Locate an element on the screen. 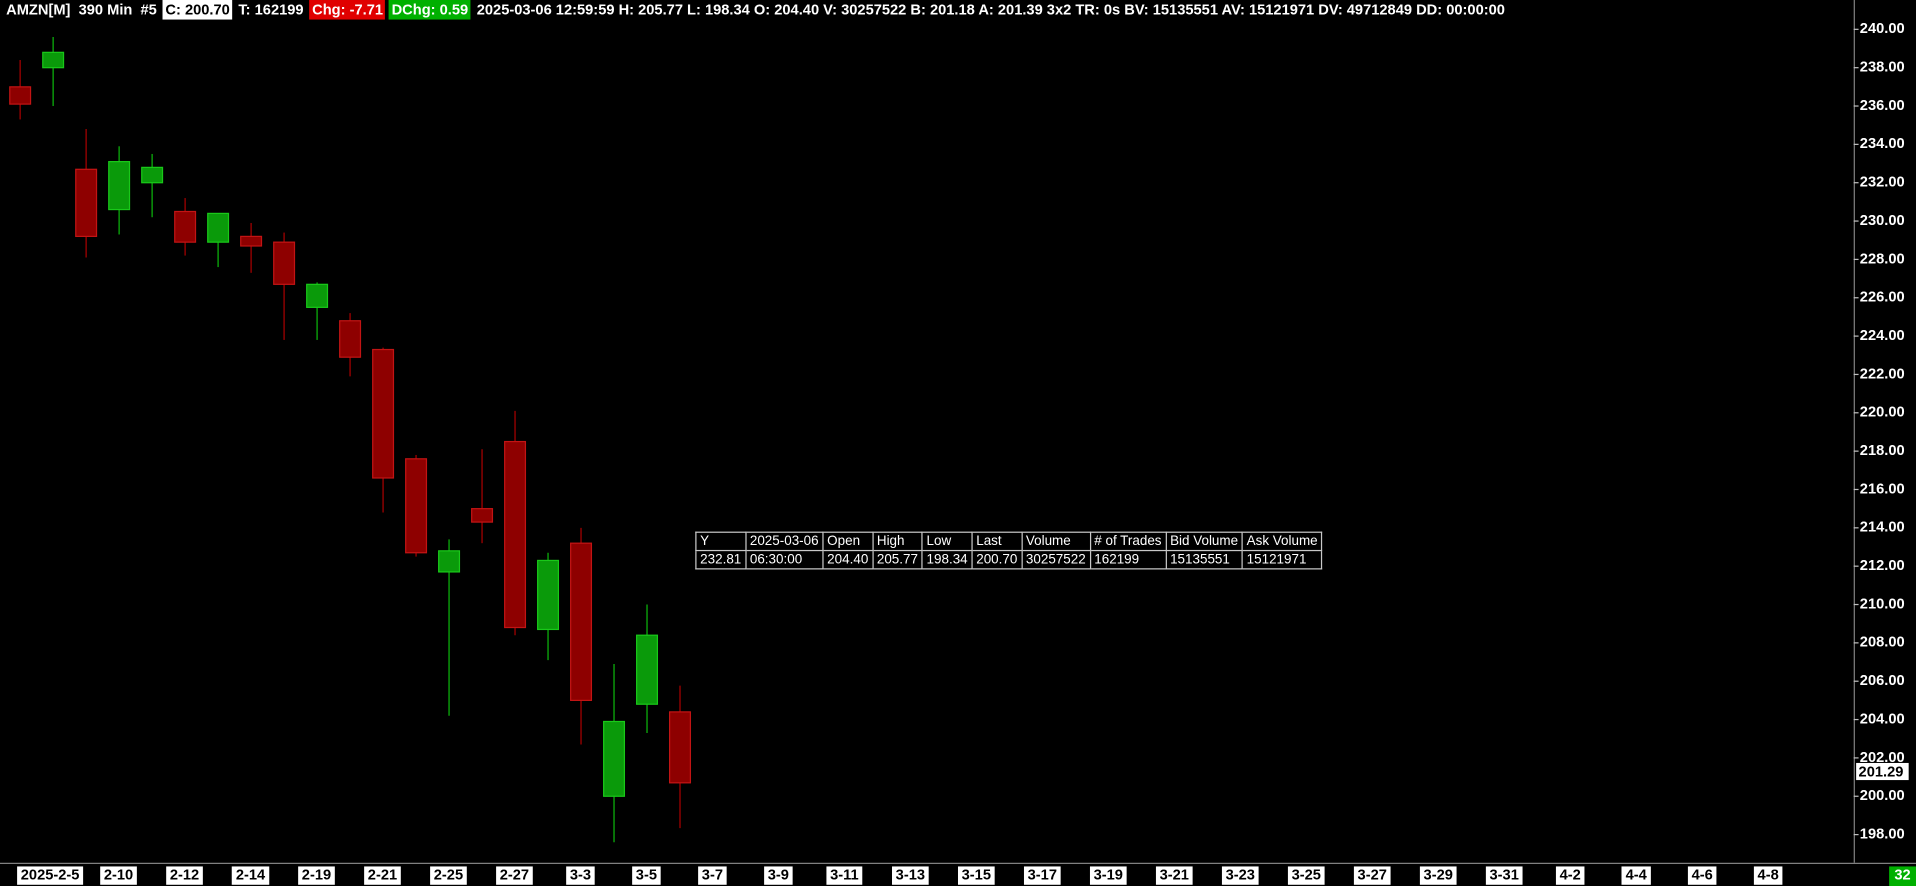  y-tick-label: 218.00 is located at coordinates (1882, 451).